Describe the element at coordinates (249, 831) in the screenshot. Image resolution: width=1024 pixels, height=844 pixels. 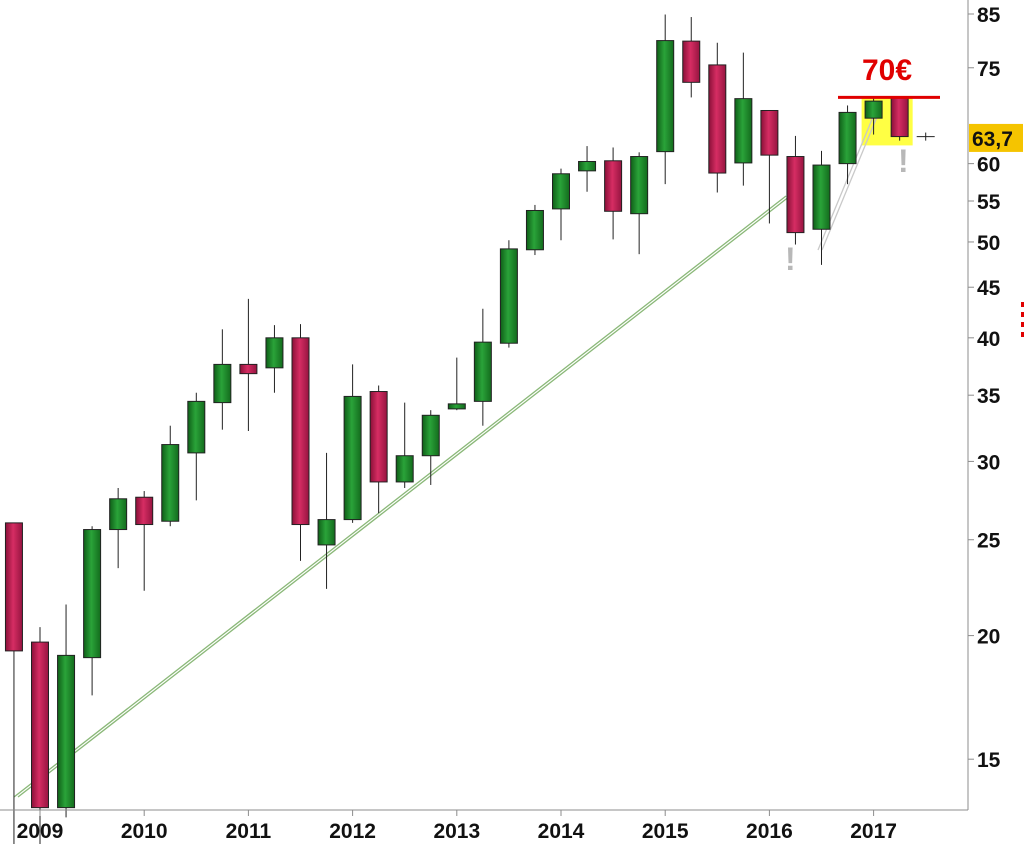
I see `x-tick-label: 2011` at that location.